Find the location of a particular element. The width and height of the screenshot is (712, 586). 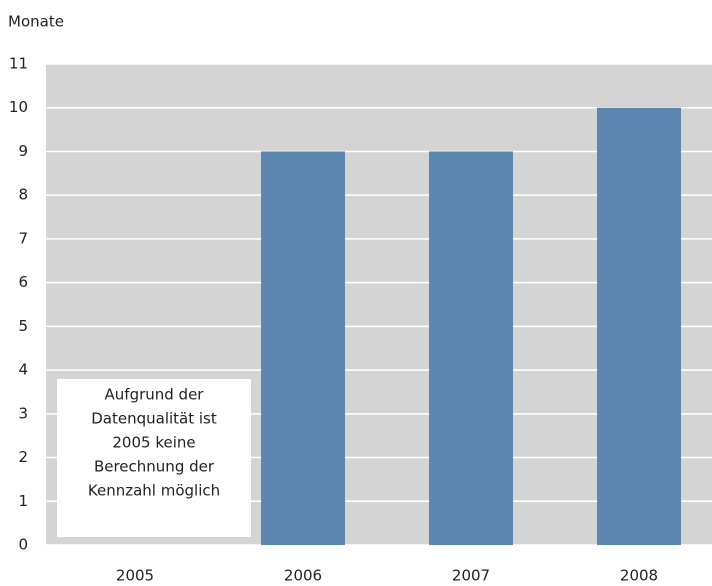

y-tick-label: 5 is located at coordinates (23, 326).